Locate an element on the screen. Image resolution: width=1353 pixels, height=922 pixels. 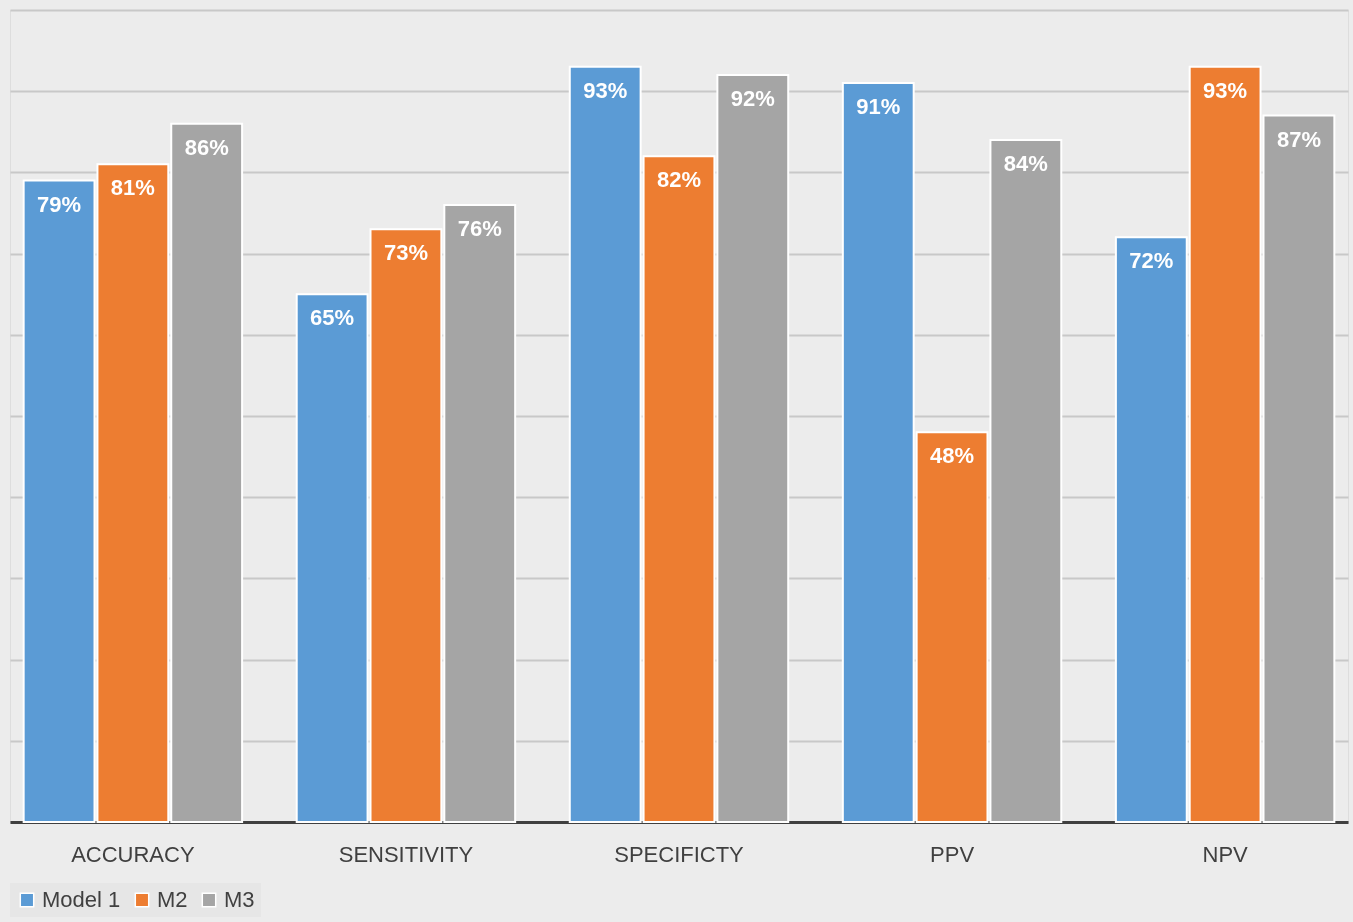
data-label: 91% is located at coordinates (878, 107).